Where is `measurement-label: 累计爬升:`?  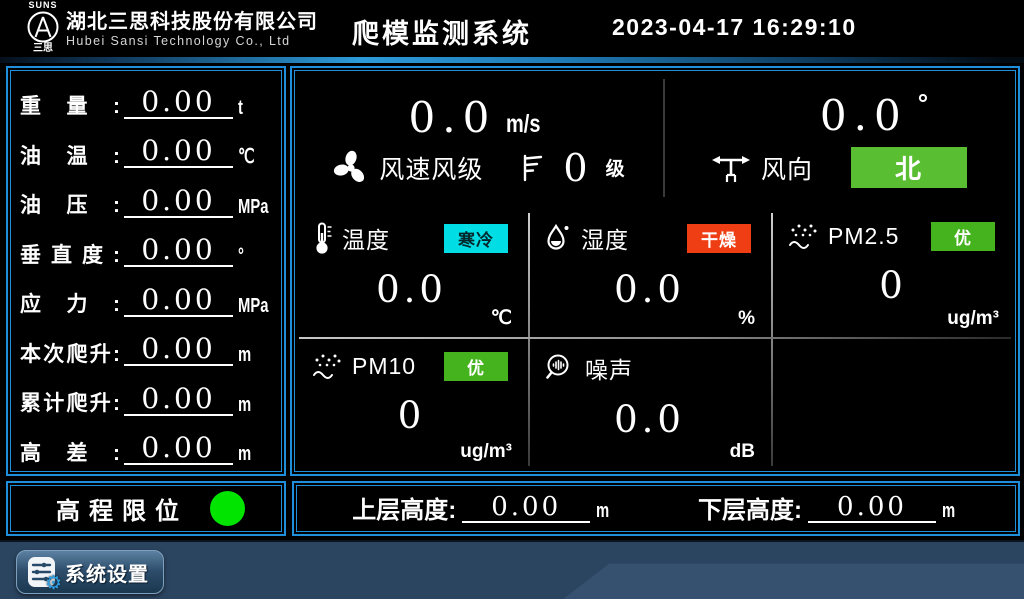
measurement-label: 累计爬升: is located at coordinates (70, 404).